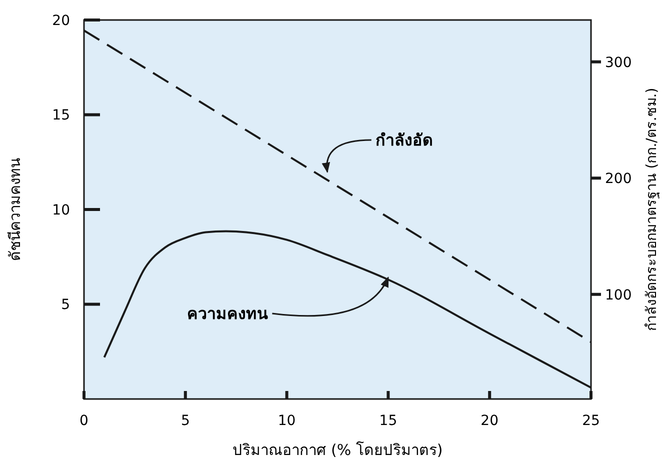 Image resolution: width=672 pixels, height=464 pixels. Describe the element at coordinates (618, 179) in the screenshot. I see `y2-tick-label: 200` at that location.